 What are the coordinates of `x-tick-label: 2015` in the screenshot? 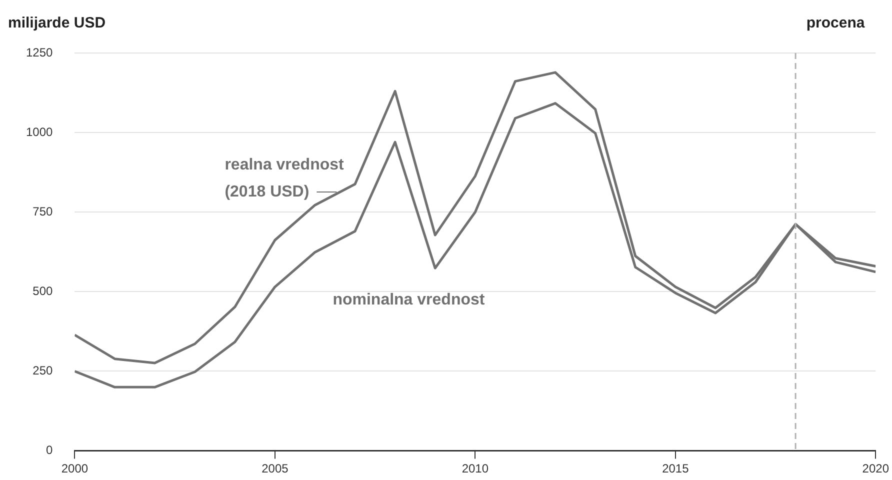 It's located at (676, 468).